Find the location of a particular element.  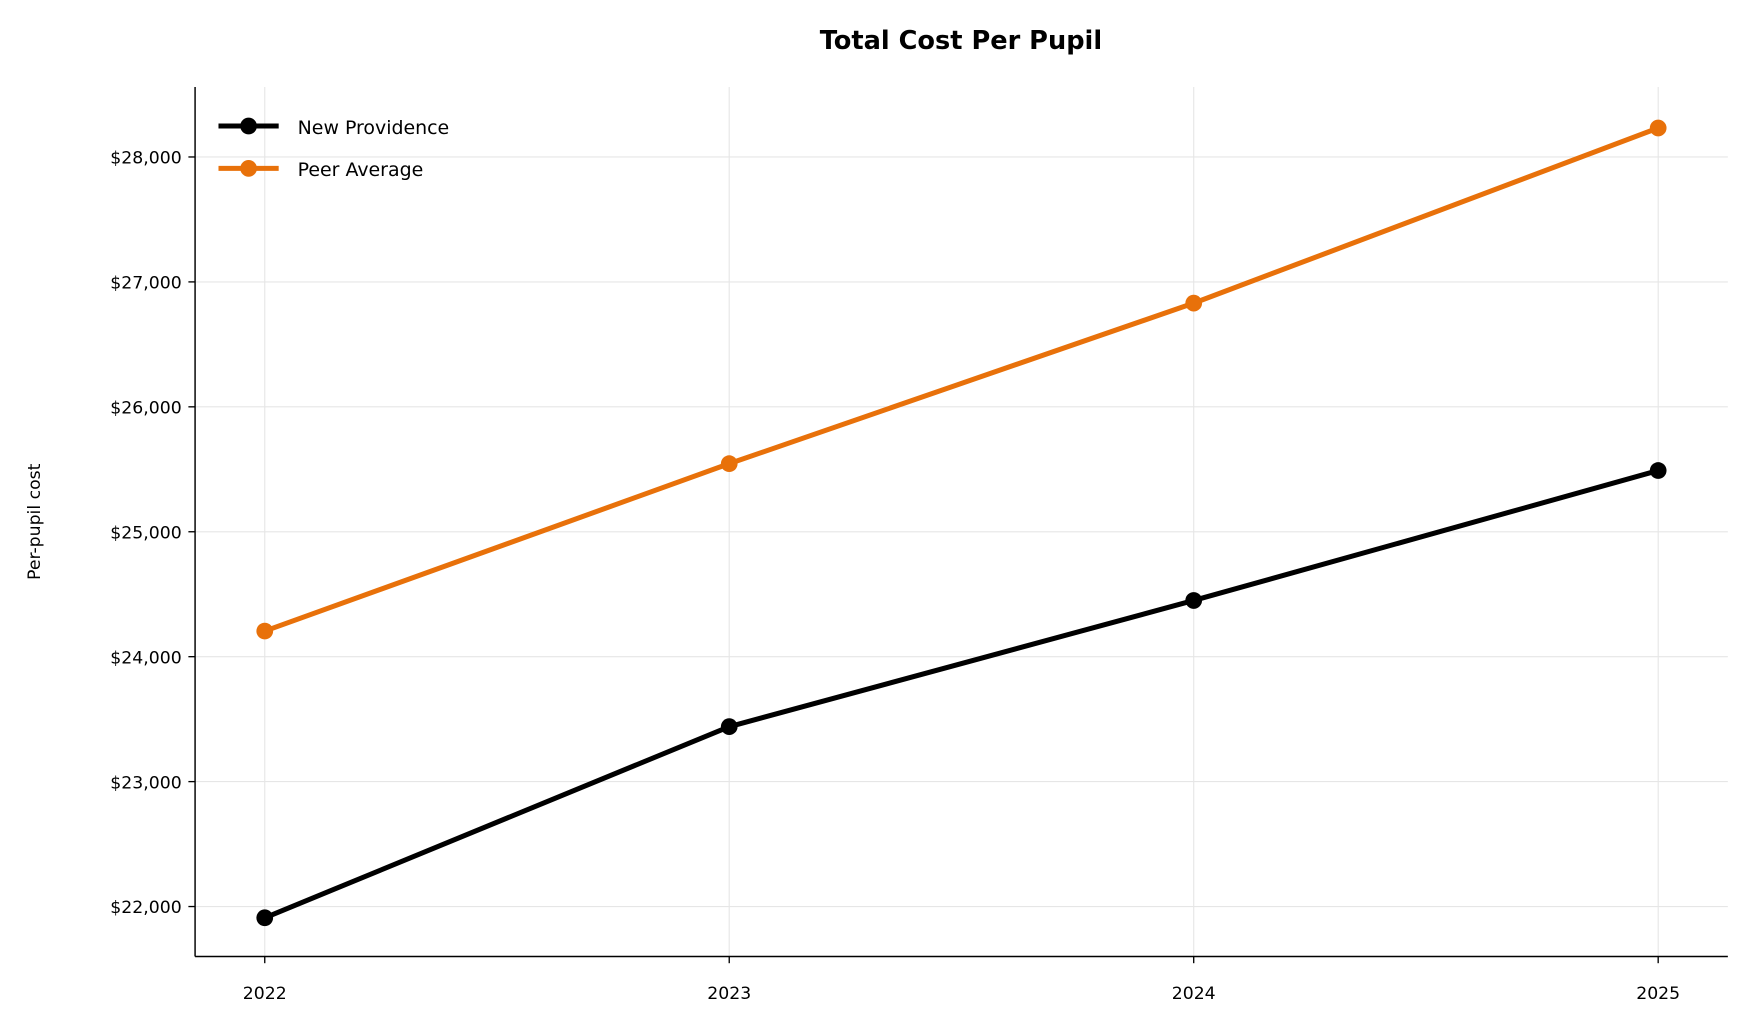

x-tick-label: 2025 is located at coordinates (1658, 994).